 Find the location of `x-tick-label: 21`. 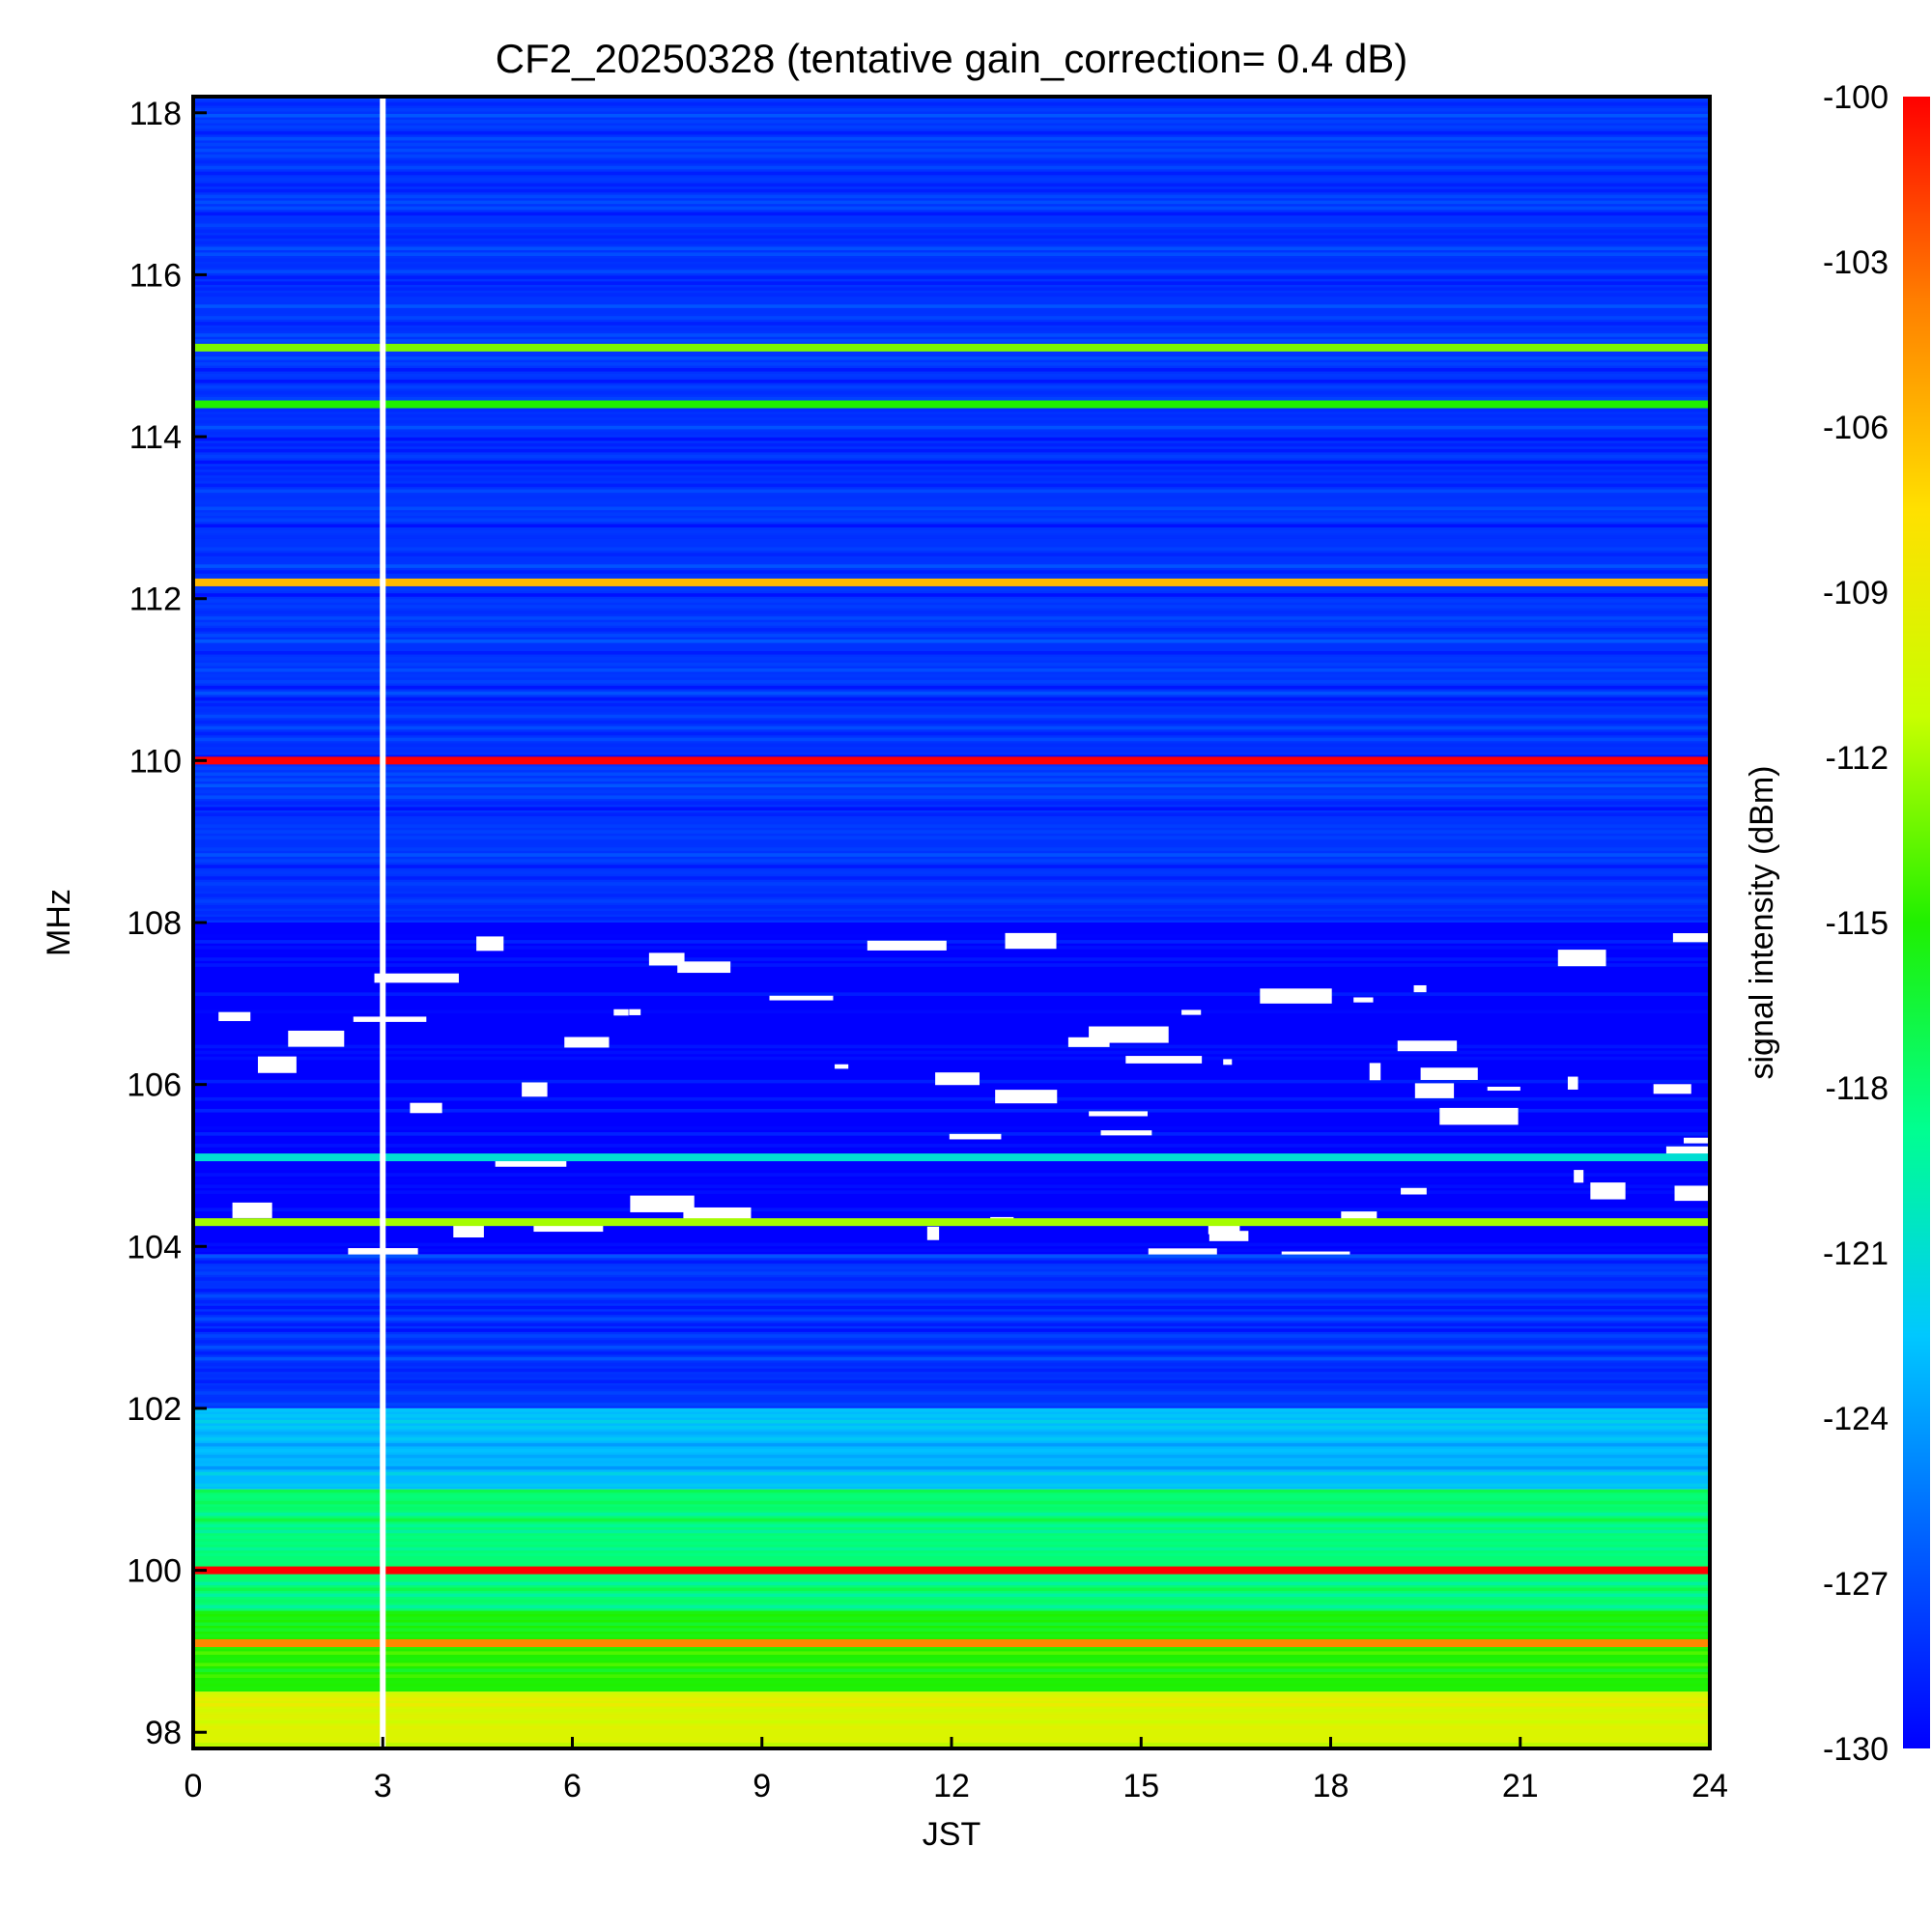

x-tick-label: 21 is located at coordinates (1520, 1786).